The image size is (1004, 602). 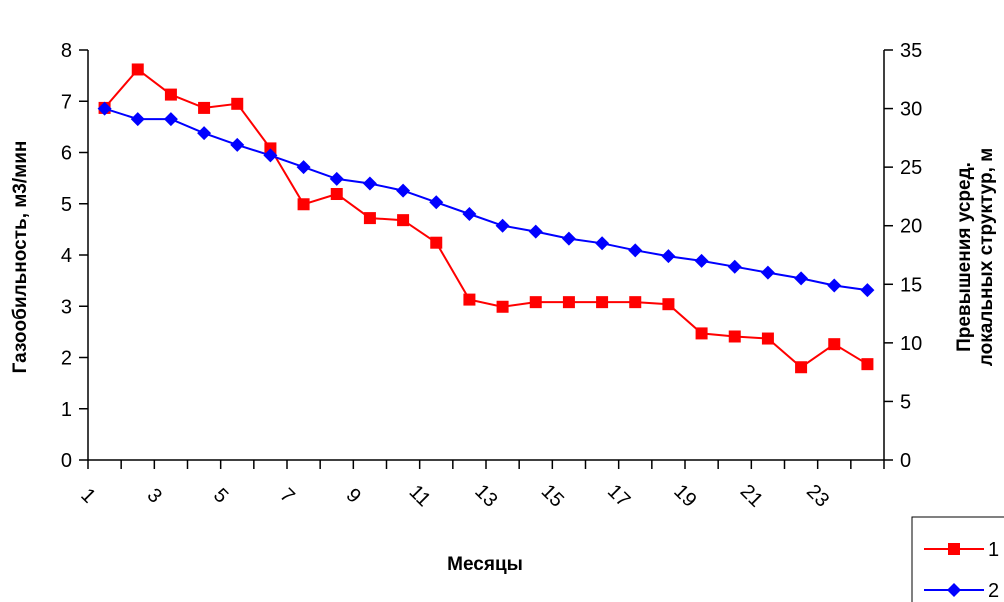 What do you see at coordinates (751, 495) in the screenshot?
I see `x-tick-label: 21` at bounding box center [751, 495].